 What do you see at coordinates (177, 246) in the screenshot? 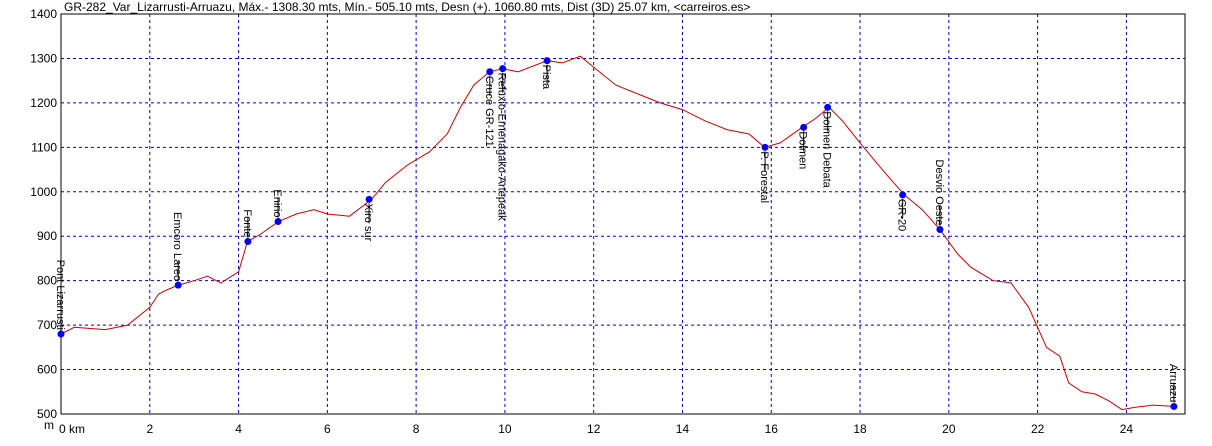
I see `waypoint-label: Emcoro Lareo` at bounding box center [177, 246].